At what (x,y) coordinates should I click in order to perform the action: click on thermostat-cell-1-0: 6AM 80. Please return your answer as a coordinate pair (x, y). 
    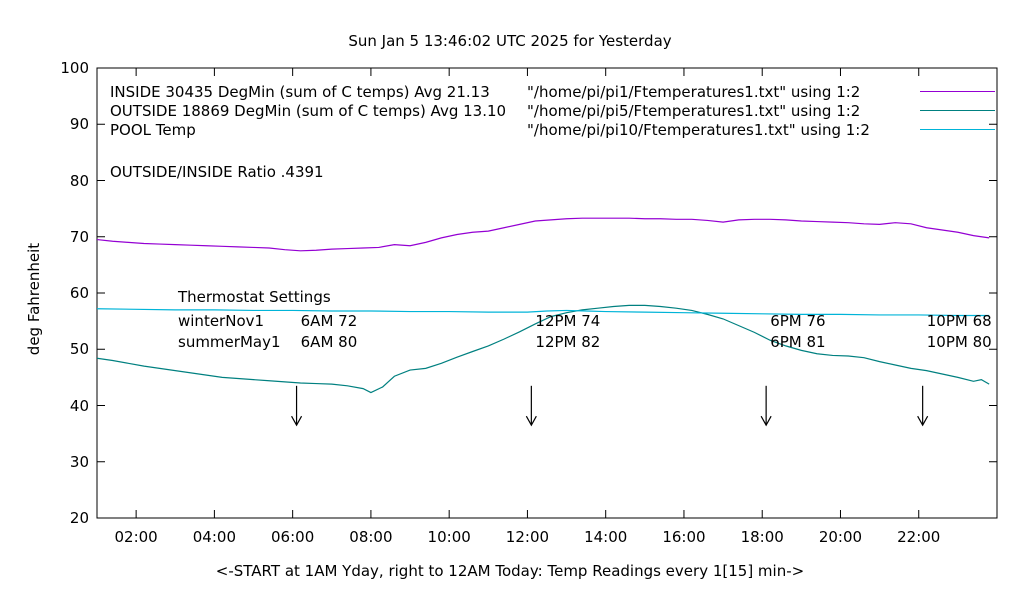
    Looking at the image, I should click on (329, 342).